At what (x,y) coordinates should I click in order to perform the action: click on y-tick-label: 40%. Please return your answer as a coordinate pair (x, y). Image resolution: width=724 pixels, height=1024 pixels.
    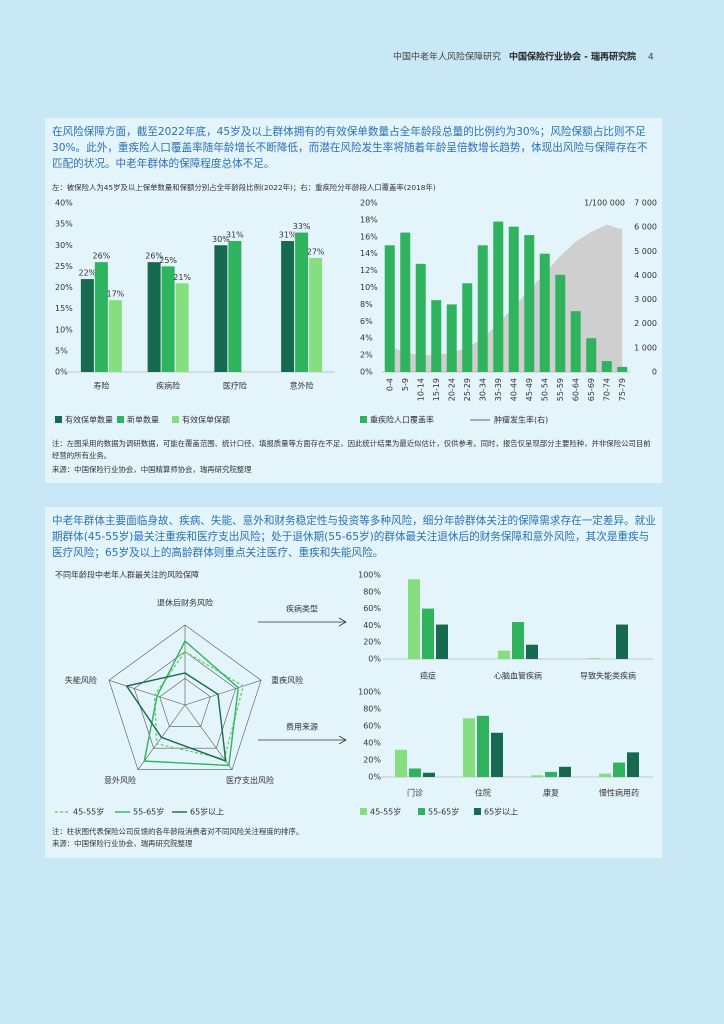
    Looking at the image, I should click on (372, 625).